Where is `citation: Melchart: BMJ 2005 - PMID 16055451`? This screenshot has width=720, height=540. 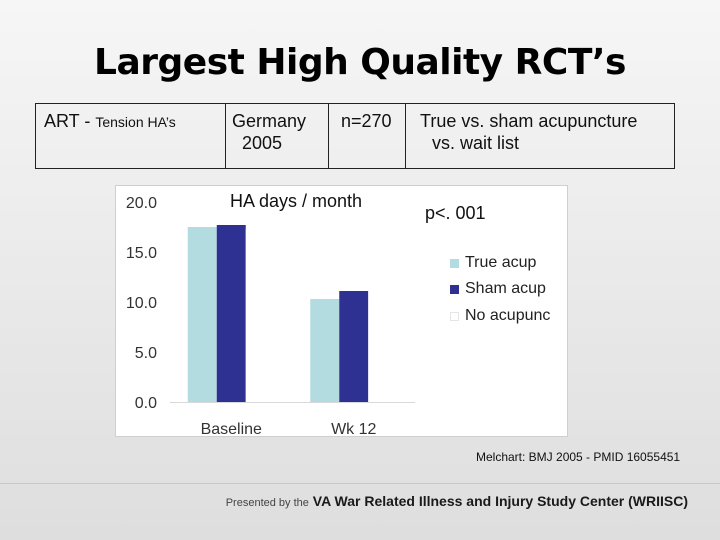
citation: Melchart: BMJ 2005 - PMID 16055451 is located at coordinates (578, 457).